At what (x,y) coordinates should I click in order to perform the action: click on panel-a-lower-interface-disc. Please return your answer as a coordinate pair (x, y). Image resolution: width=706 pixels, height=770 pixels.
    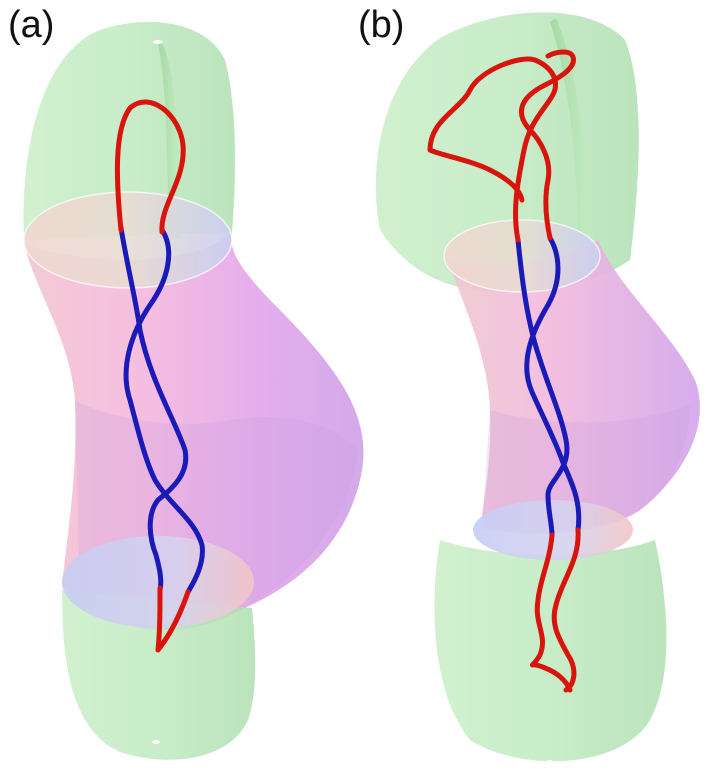
    Looking at the image, I should click on (158, 582).